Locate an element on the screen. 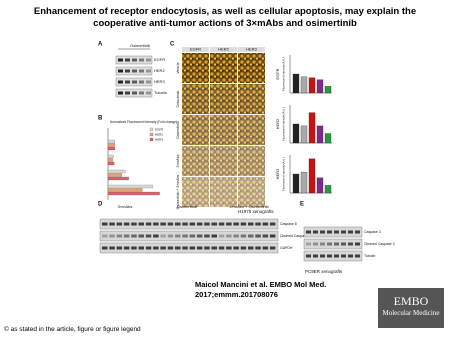  row-label: Osimertinib is located at coordinates (178, 130).